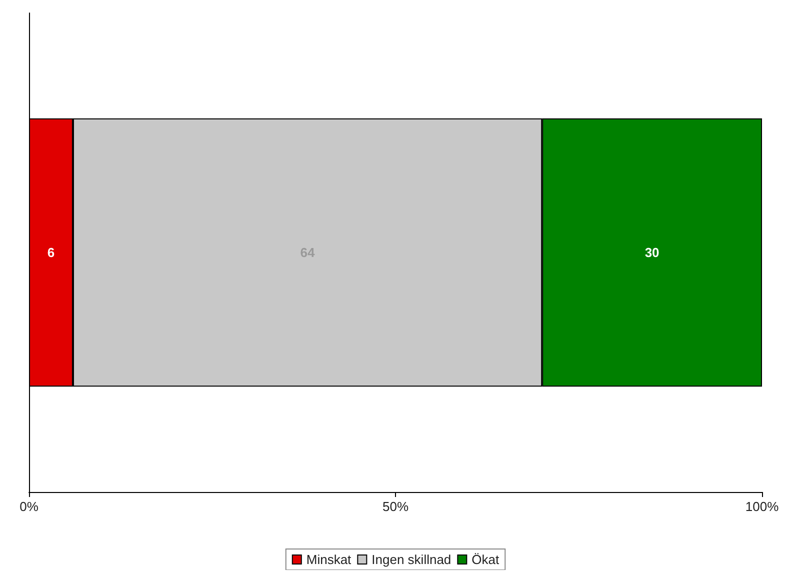 The height and width of the screenshot is (578, 791). Describe the element at coordinates (486, 559) in the screenshot. I see `legend-label: Ökat` at that location.